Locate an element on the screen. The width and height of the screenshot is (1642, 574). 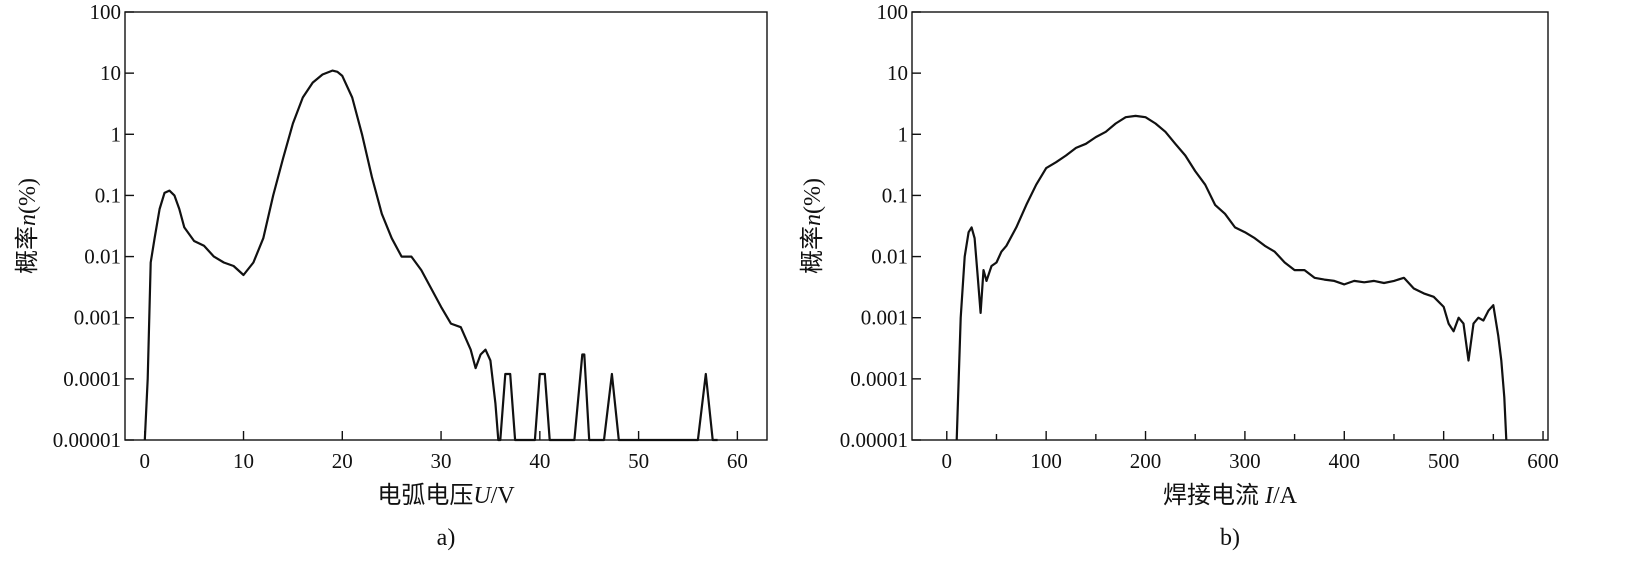
x-axis-label-text-b: 焊接电流 is located at coordinates (1214, 495).